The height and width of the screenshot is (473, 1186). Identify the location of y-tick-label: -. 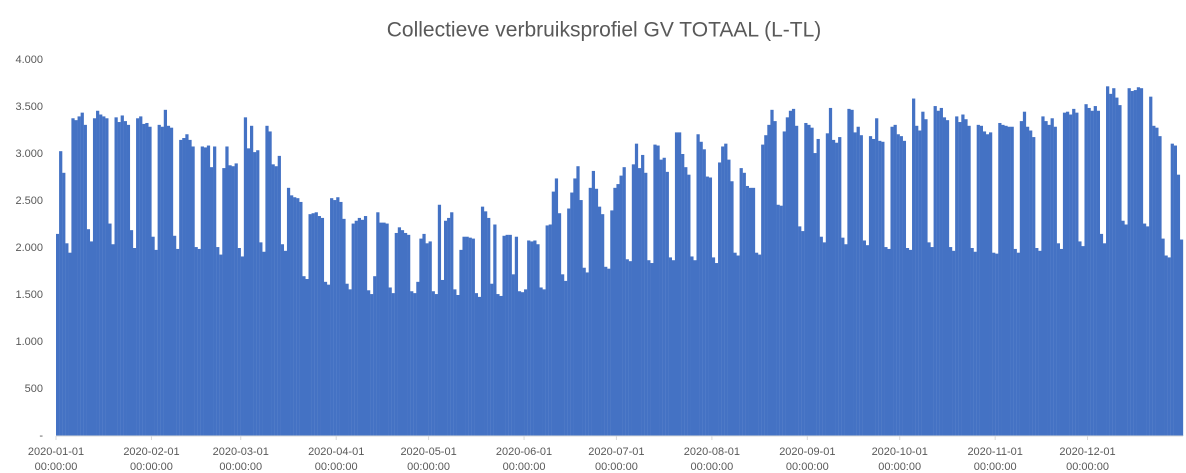
(41, 436).